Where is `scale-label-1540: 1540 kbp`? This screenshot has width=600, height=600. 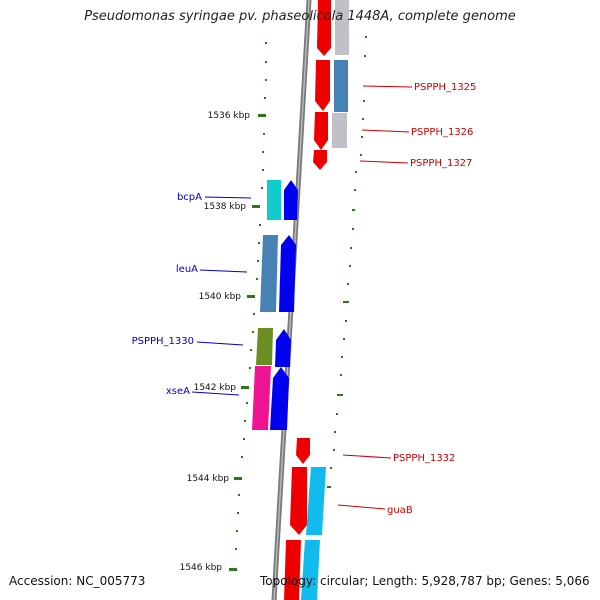
scale-label-1540: 1540 kbp is located at coordinates (220, 297).